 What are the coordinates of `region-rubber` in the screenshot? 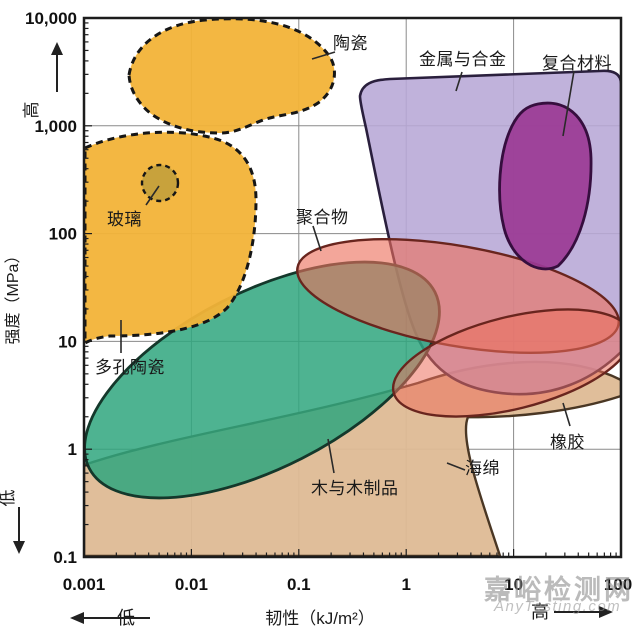 It's located at (506, 363).